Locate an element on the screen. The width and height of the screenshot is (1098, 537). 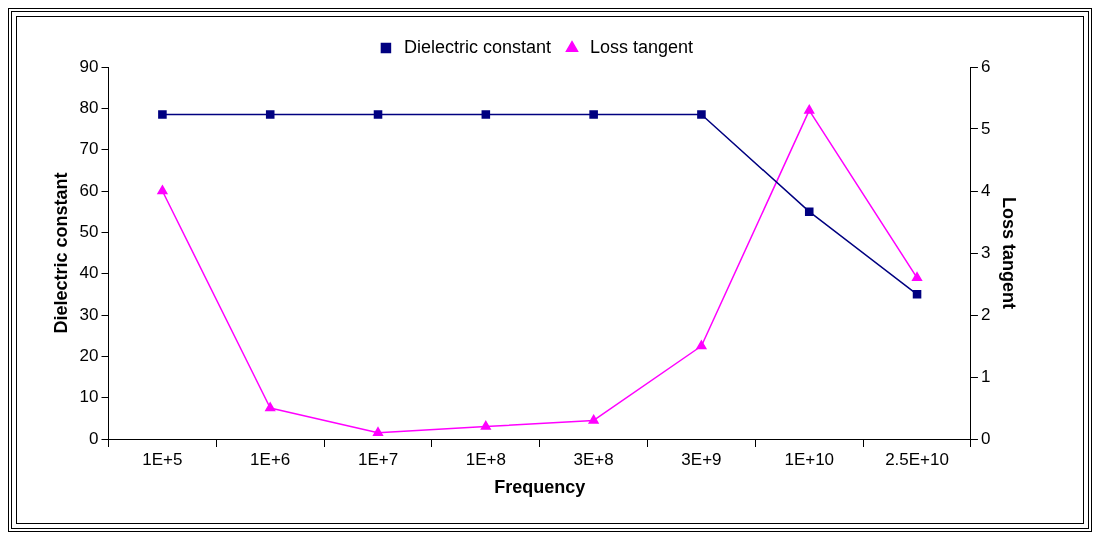
x-tick-label: 1E+6 is located at coordinates (270, 459).